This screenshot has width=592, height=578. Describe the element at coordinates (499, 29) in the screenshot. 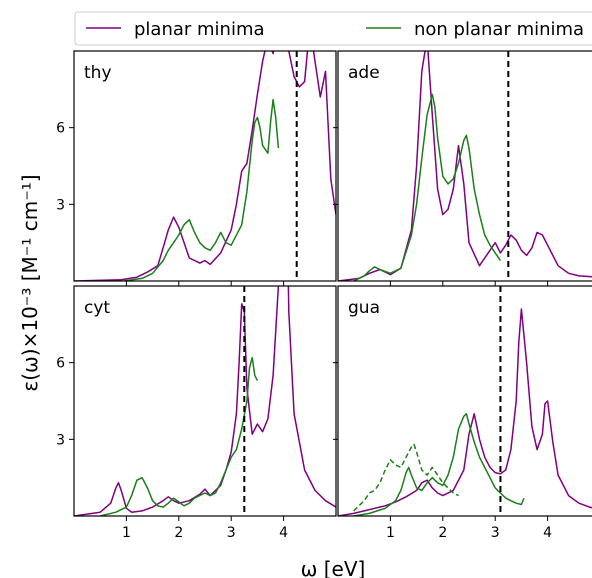

I see `legend-label-nonplanar: non planar minima` at that location.